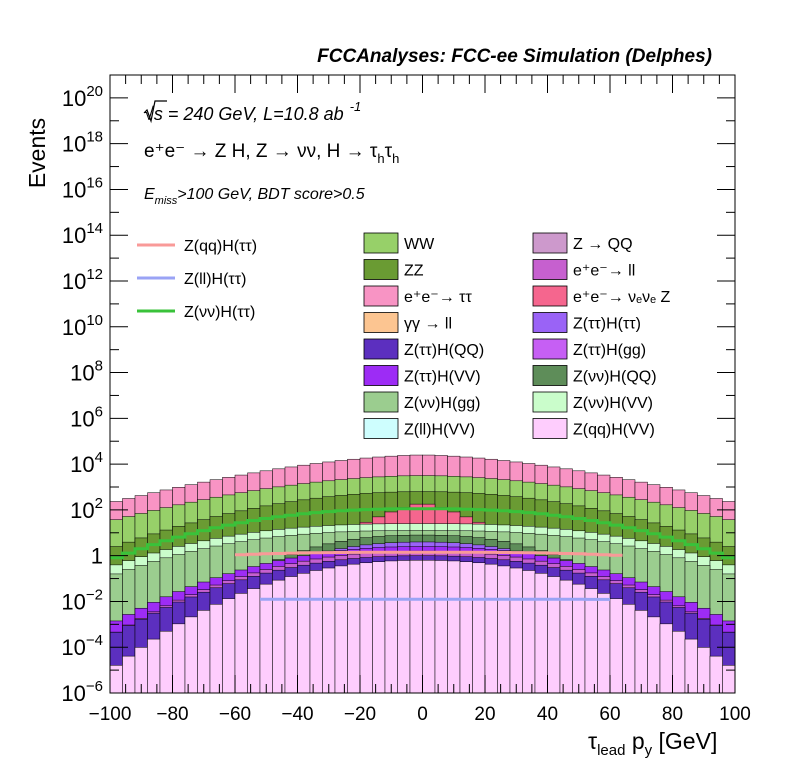  Describe the element at coordinates (82, 692) in the screenshot. I see `y-tick-label: 10⁻⁶` at that location.